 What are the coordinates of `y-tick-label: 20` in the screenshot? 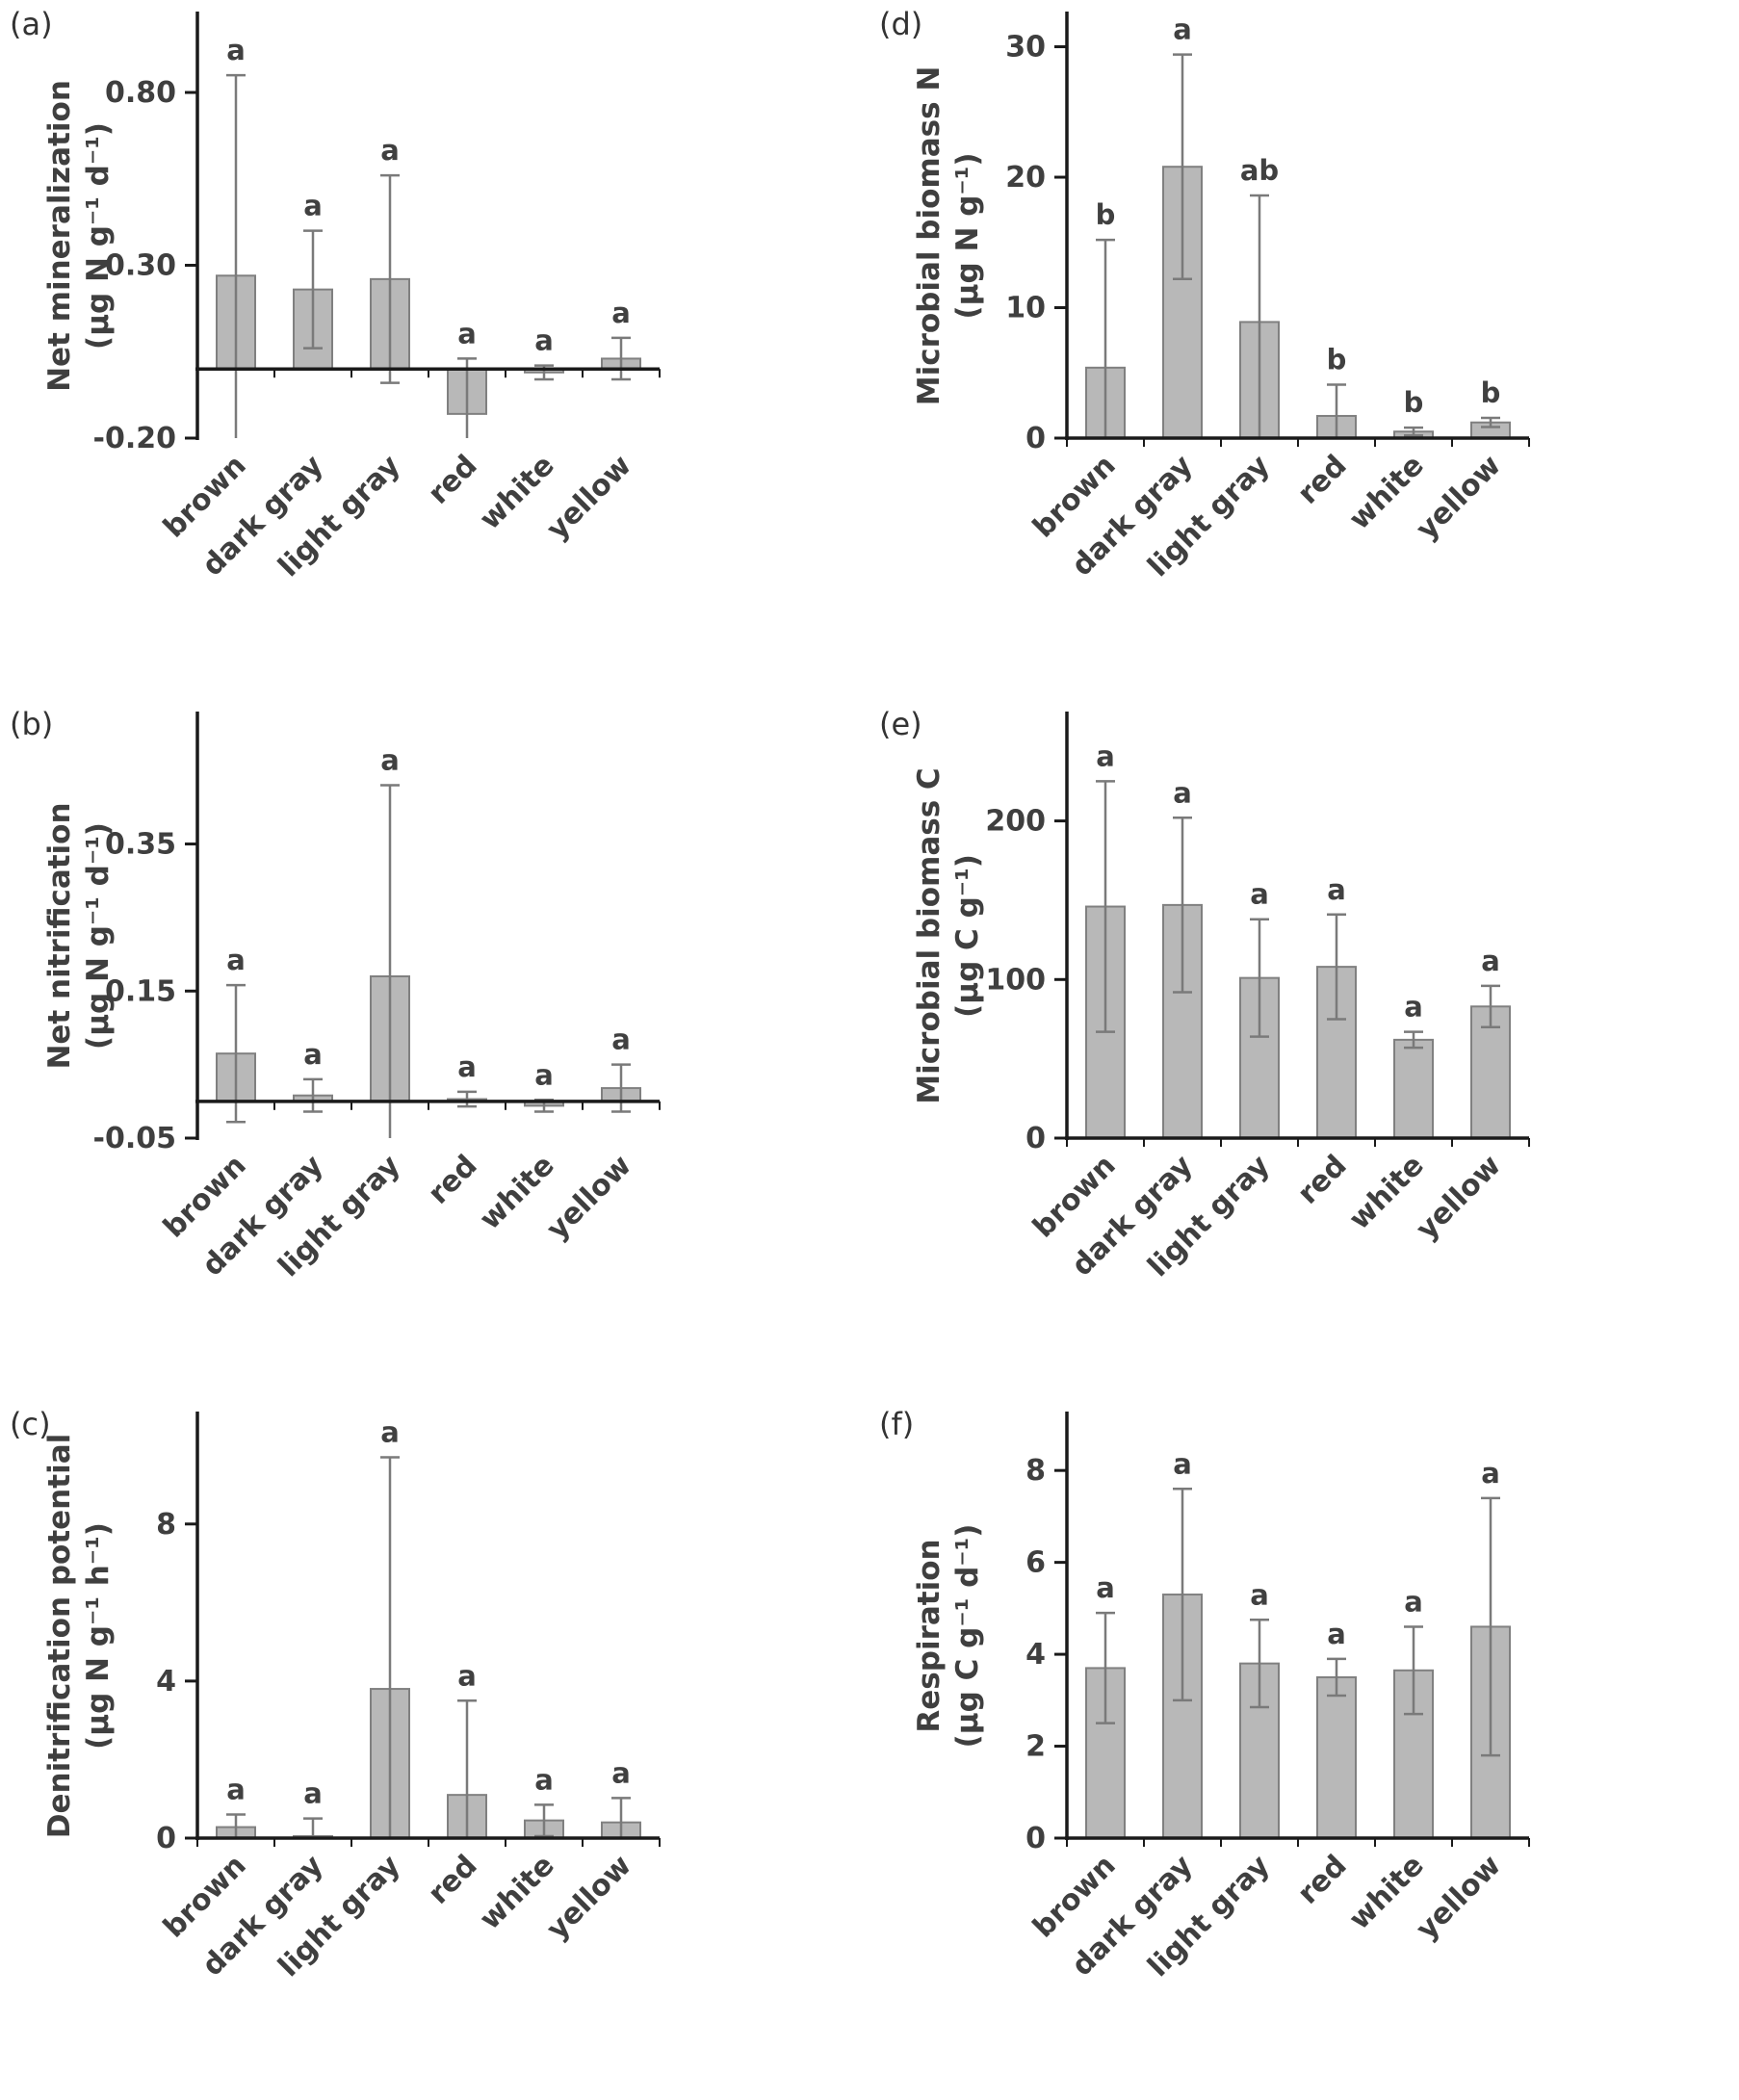 It's located at (1025, 177).